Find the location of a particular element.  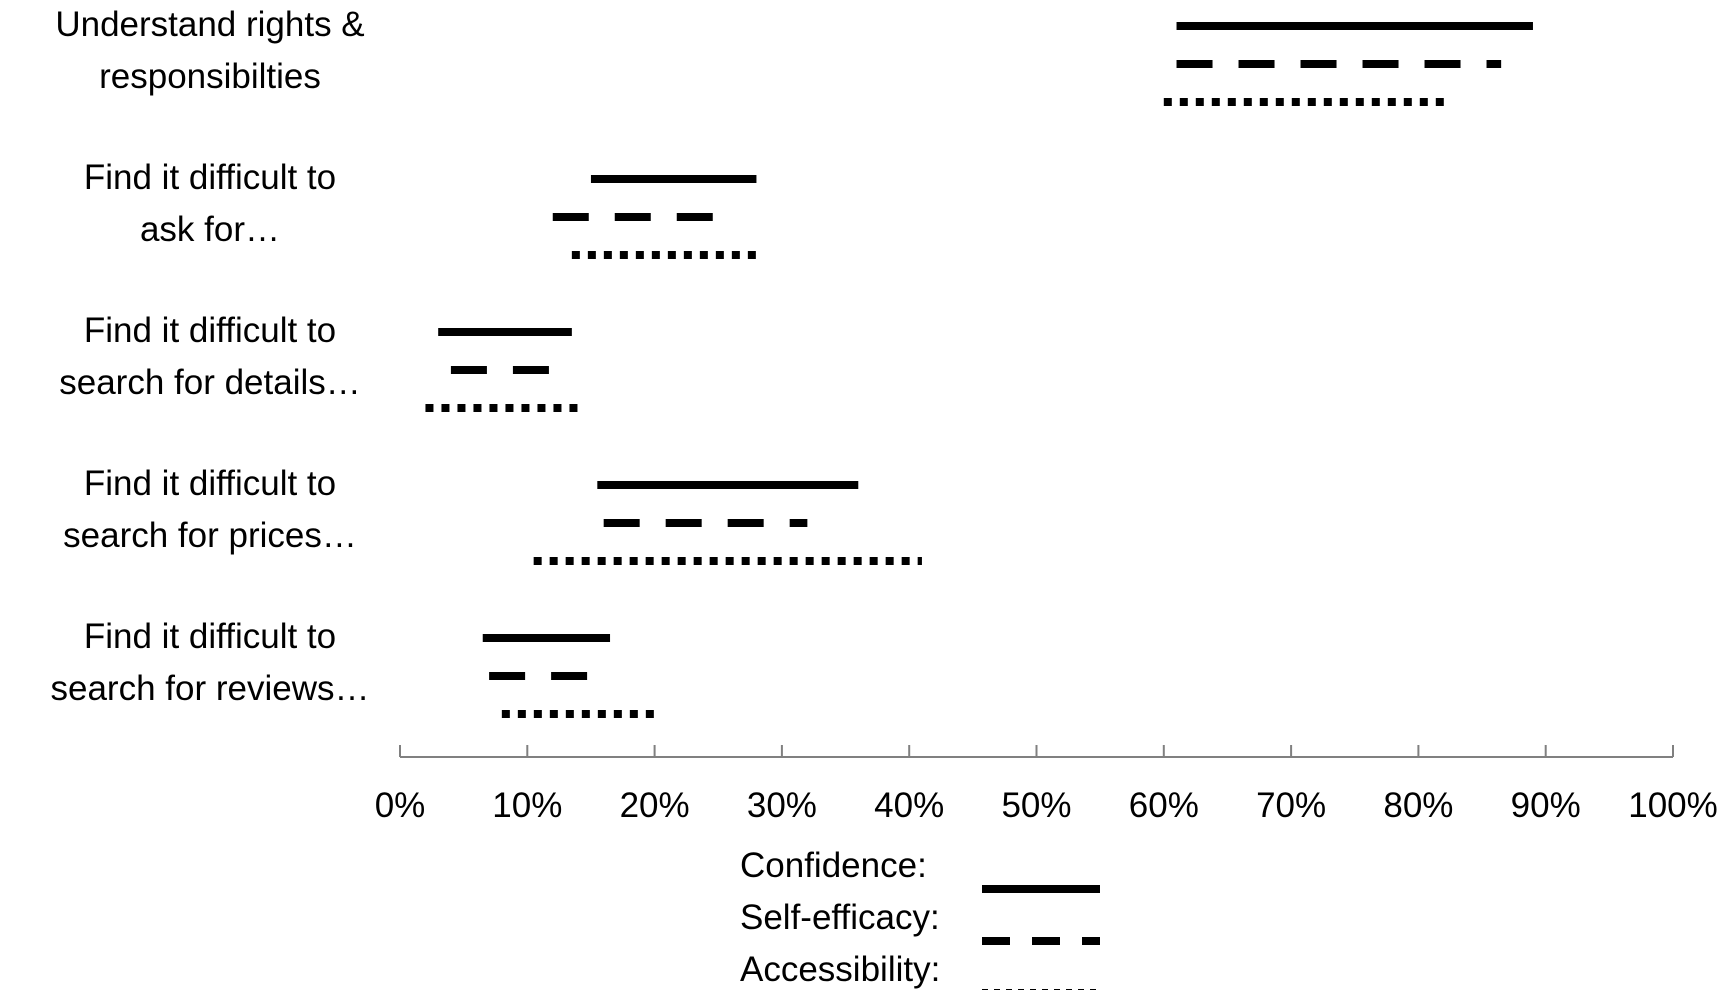

legend-label: Confidence: is located at coordinates (833, 865).